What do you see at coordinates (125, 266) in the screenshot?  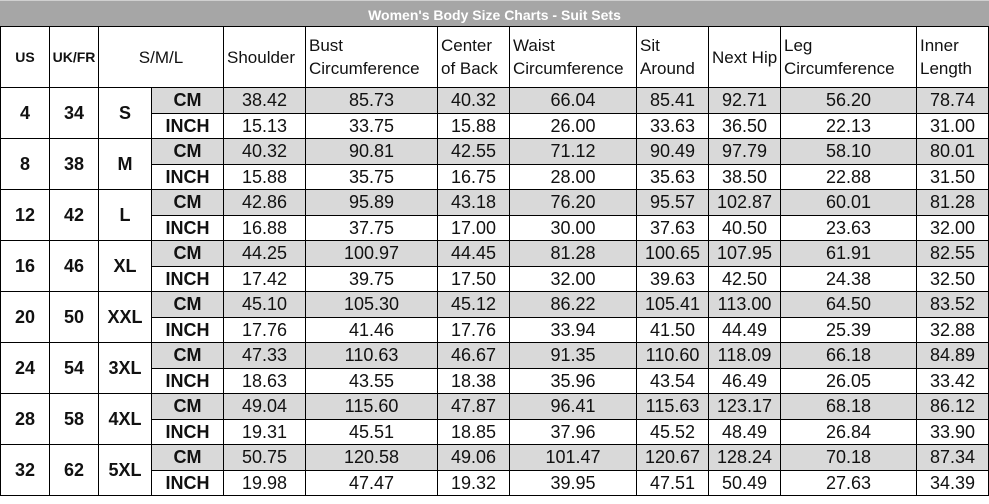 I see `letter-size: XL` at bounding box center [125, 266].